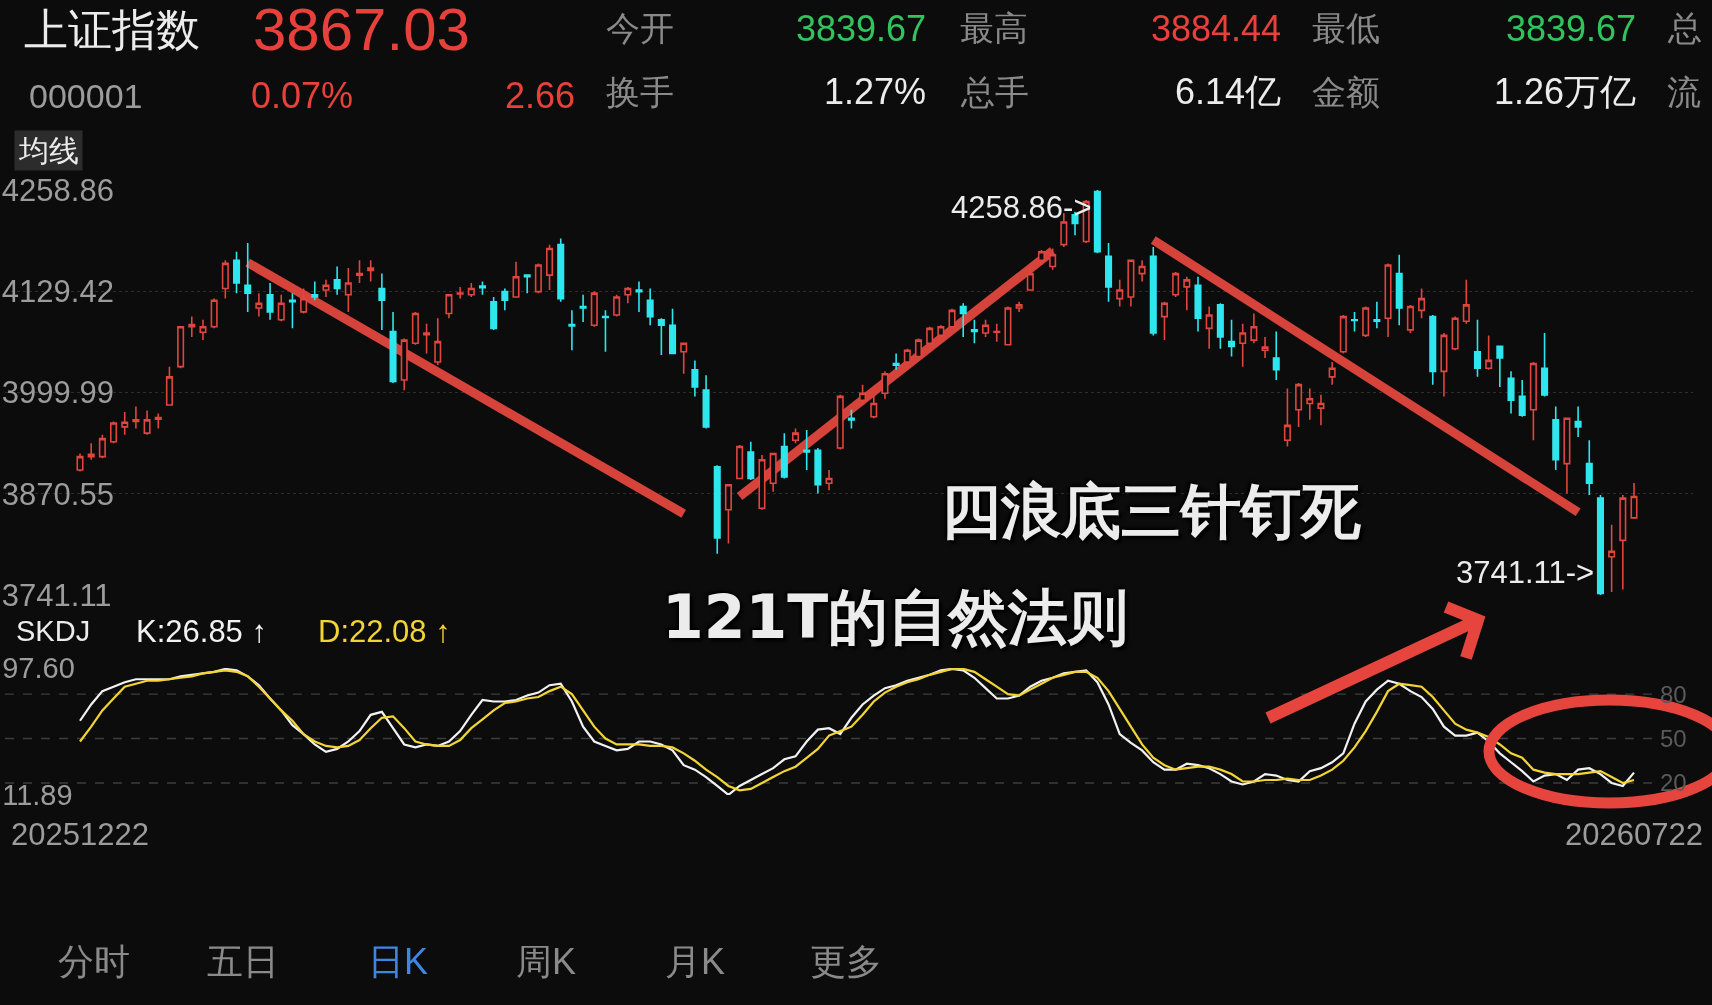 The width and height of the screenshot is (1712, 1005). What do you see at coordinates (540, 95) in the screenshot?
I see `text: 2.66` at bounding box center [540, 95].